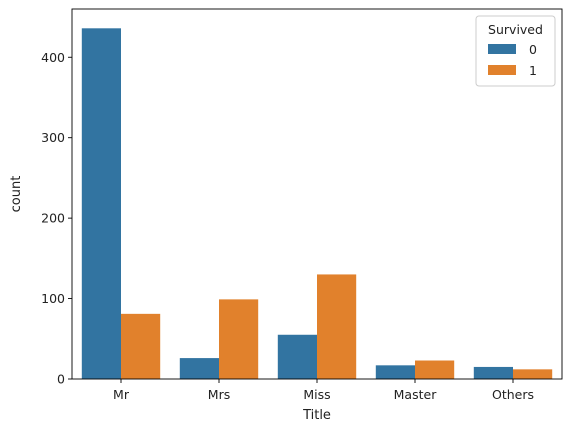  What do you see at coordinates (533, 70) in the screenshot?
I see `legend-label-1: 1` at bounding box center [533, 70].